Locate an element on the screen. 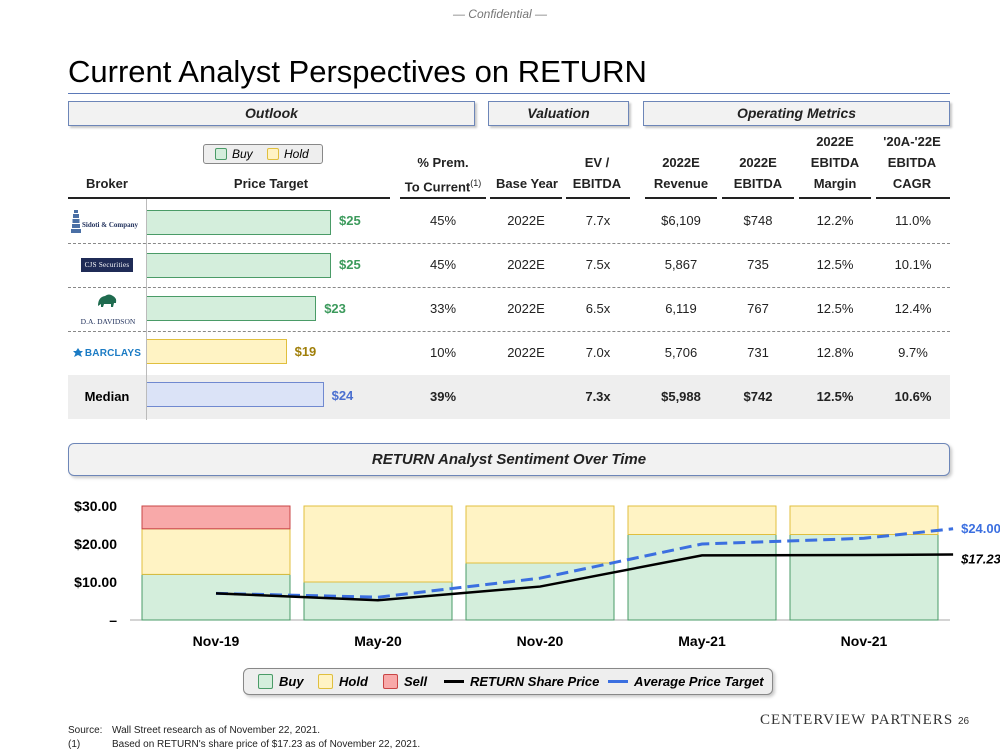  broker-name: Sidoti & Company is located at coordinates (110, 225).